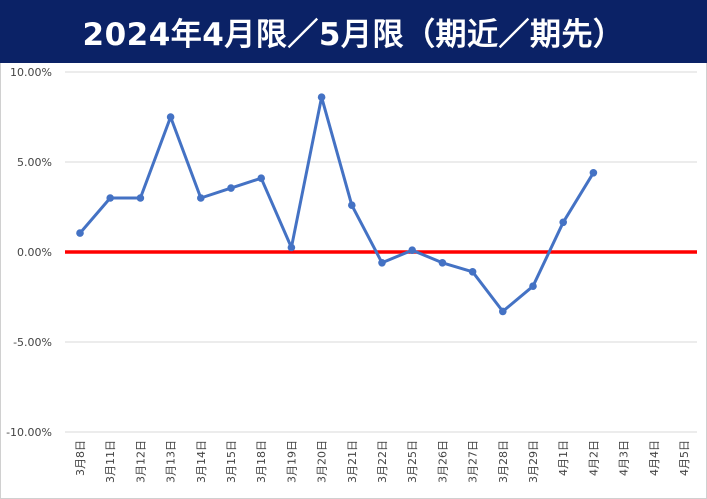 The image size is (707, 499). I want to click on x-tick-label: 3月22日, so click(382, 461).